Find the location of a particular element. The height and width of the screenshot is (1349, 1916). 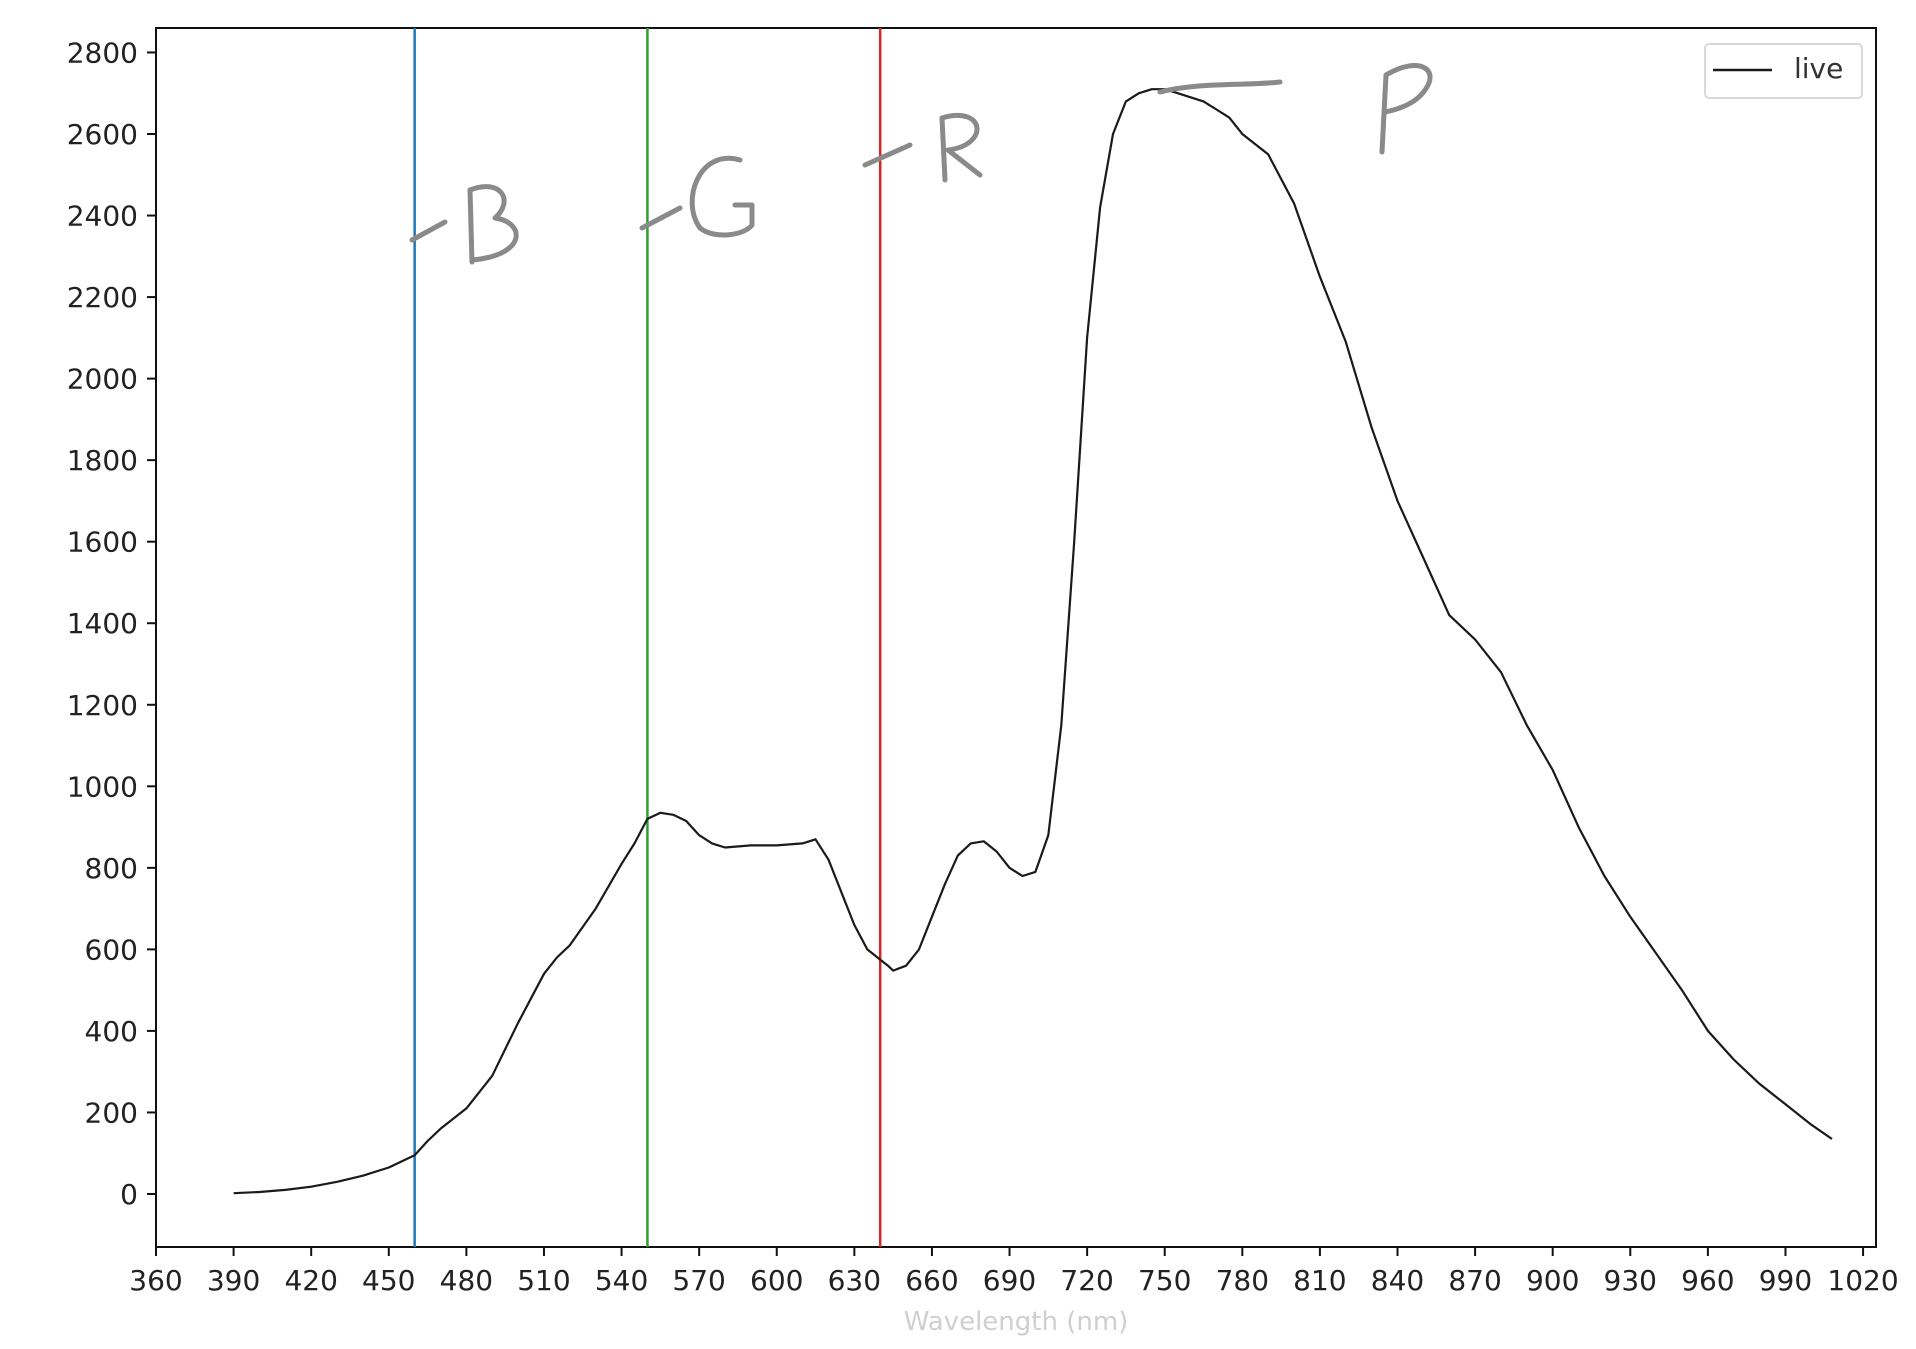

x-tick-label: 930 is located at coordinates (1630, 1280).